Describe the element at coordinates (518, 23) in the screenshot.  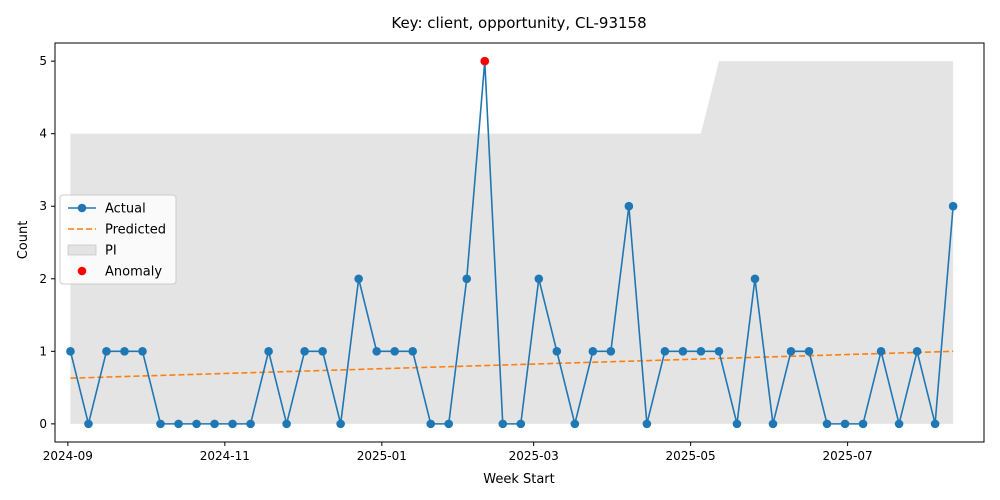
I see `chart-title: Key: client, opportunity, CL-93158` at that location.